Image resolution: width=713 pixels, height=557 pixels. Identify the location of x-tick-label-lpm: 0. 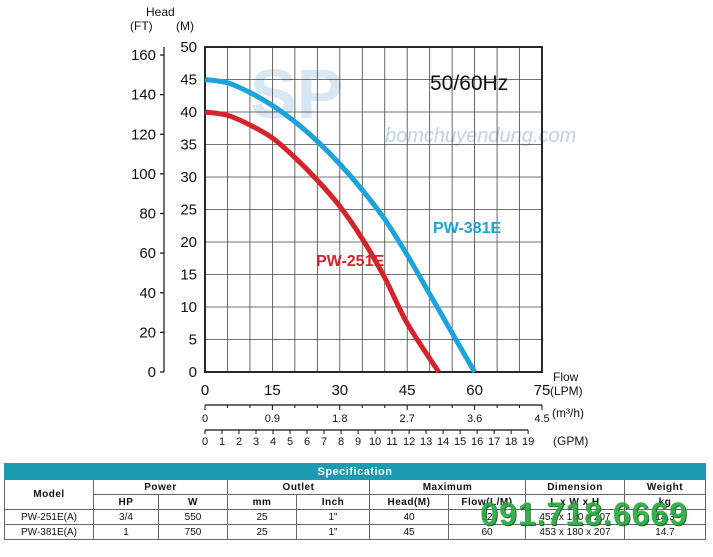
(205, 390).